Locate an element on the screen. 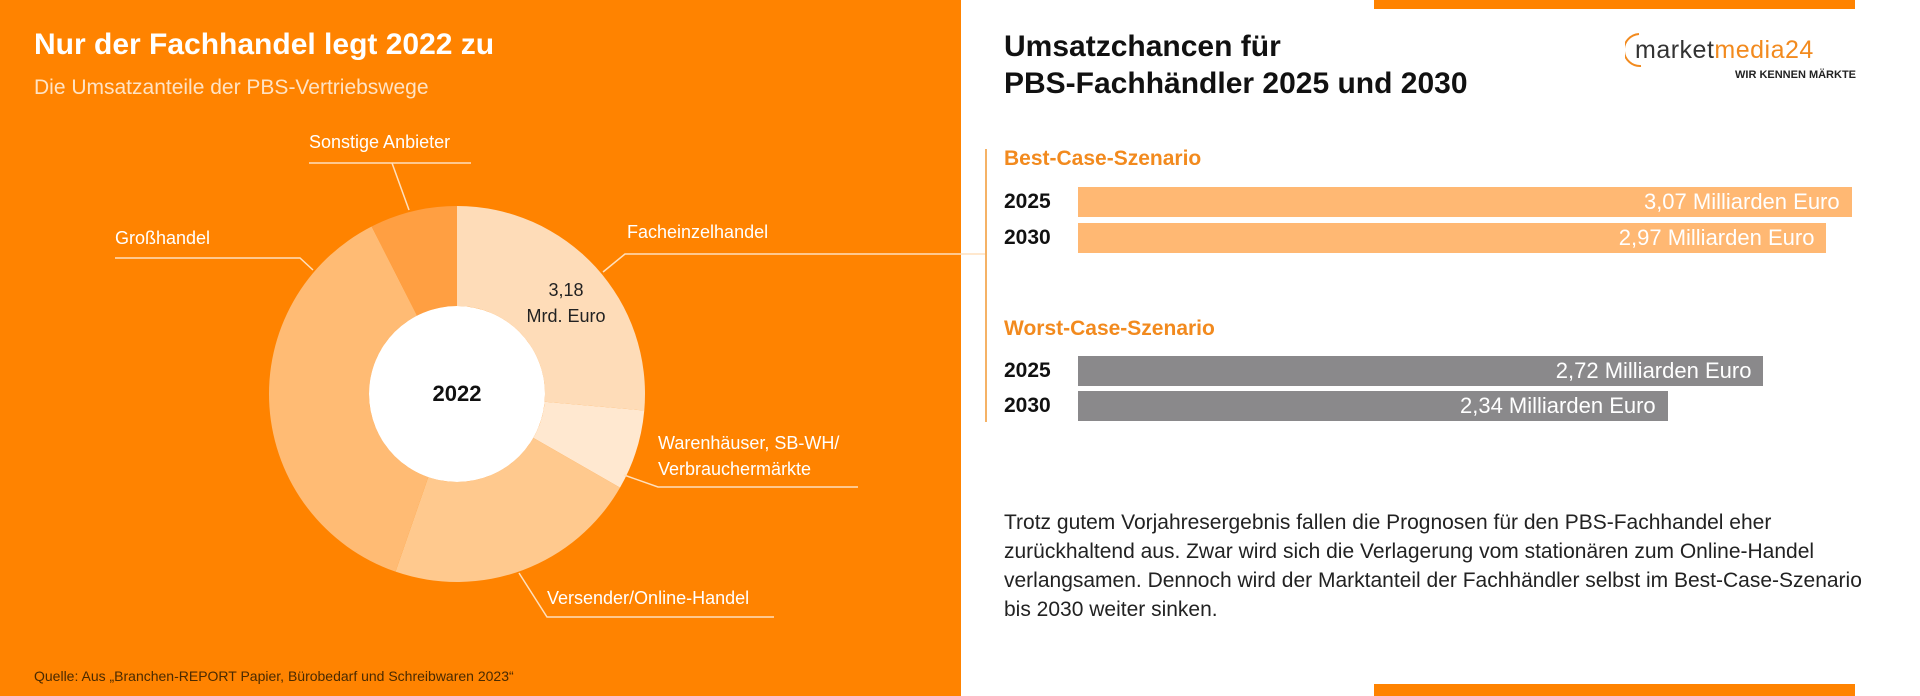  annotation-unit: Mrd. Euro is located at coordinates (566, 316).